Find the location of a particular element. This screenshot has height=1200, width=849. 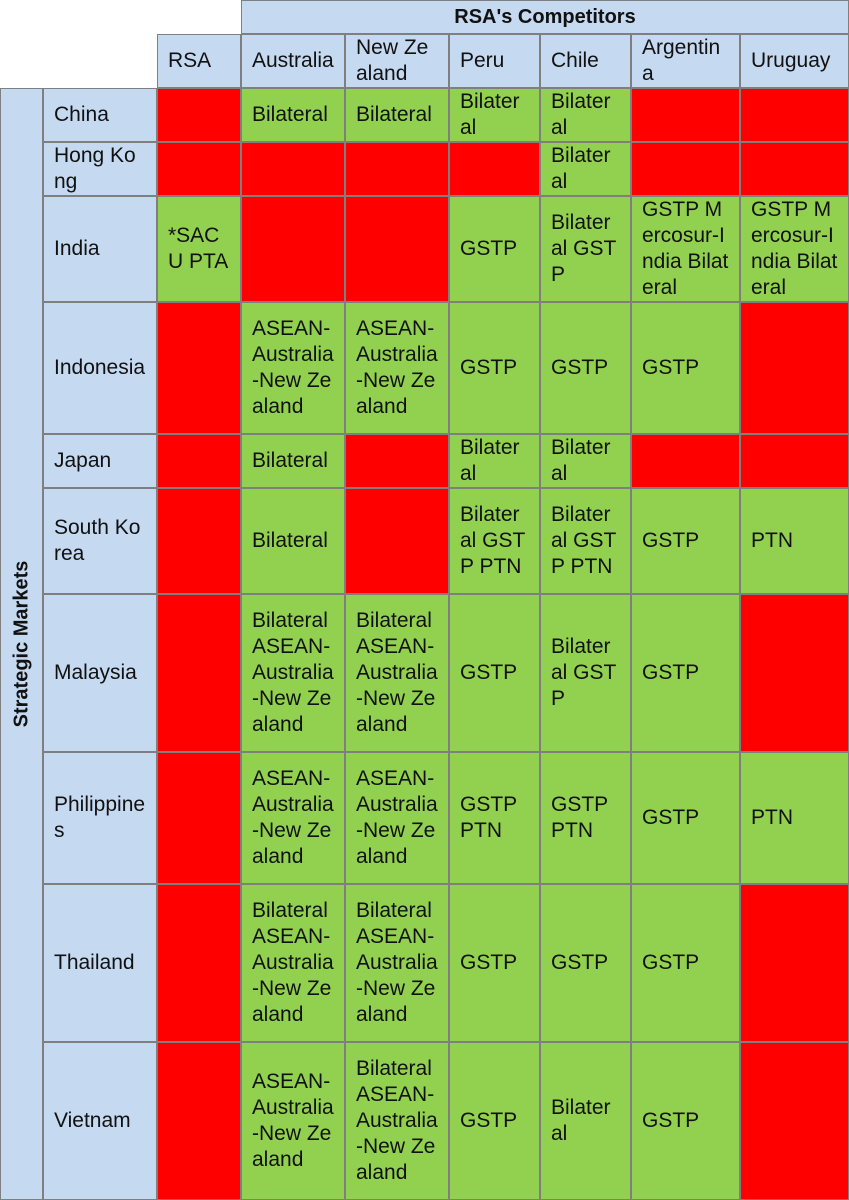

column-header-rsa-text: RSA is located at coordinates (190, 60).